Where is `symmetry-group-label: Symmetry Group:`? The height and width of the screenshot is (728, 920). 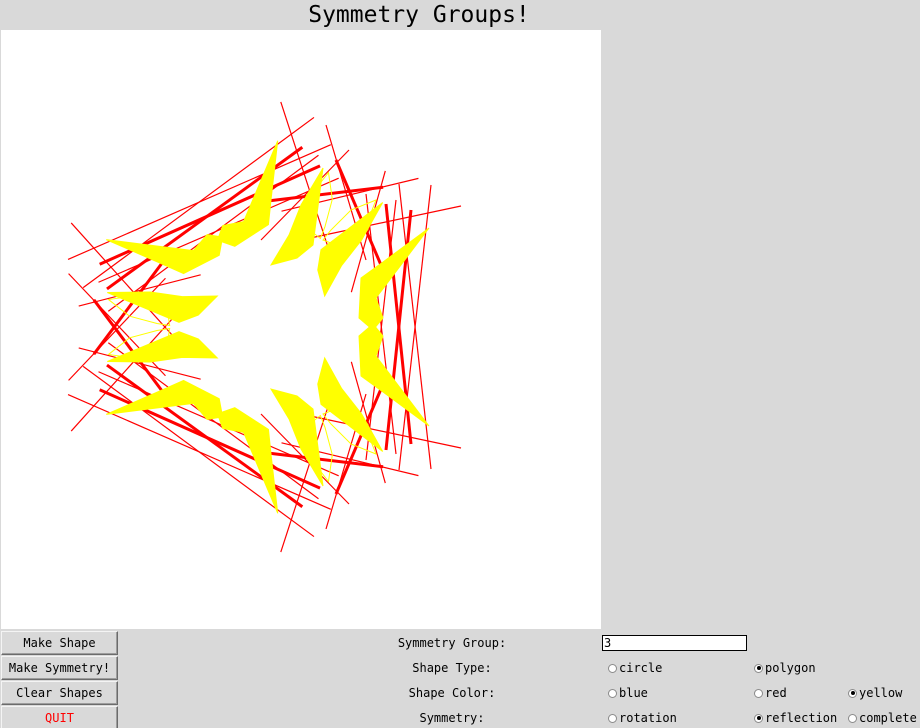
symmetry-group-label: Symmetry Group: is located at coordinates (452, 643).